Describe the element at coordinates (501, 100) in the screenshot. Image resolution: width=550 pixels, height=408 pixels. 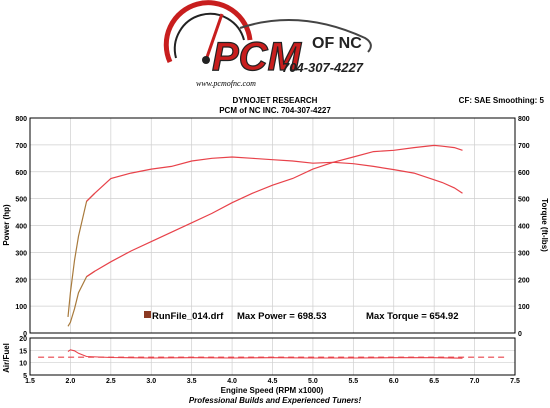
I see `header-settings: CF: SAE Smoothing: 5` at that location.